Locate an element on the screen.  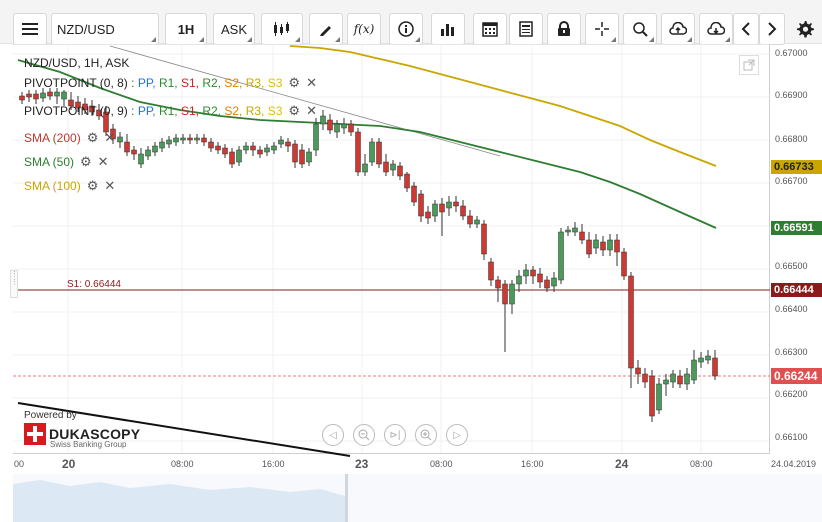
scroll-right-button is located at coordinates (772, 29).